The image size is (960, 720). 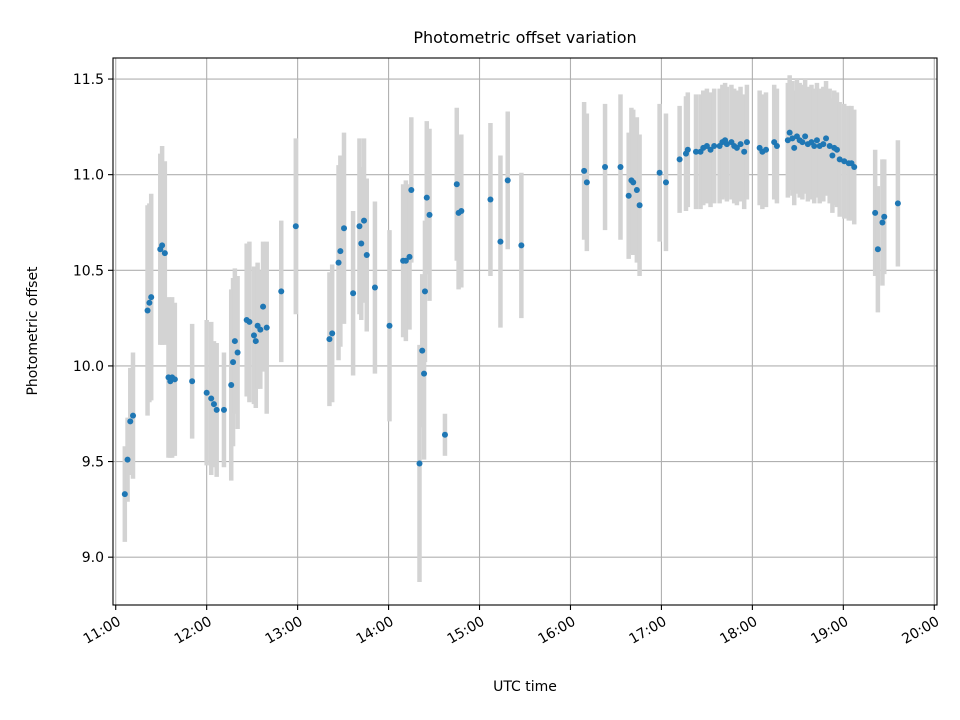 I want to click on chart-title: Photometric offset variation, so click(x=524, y=37).